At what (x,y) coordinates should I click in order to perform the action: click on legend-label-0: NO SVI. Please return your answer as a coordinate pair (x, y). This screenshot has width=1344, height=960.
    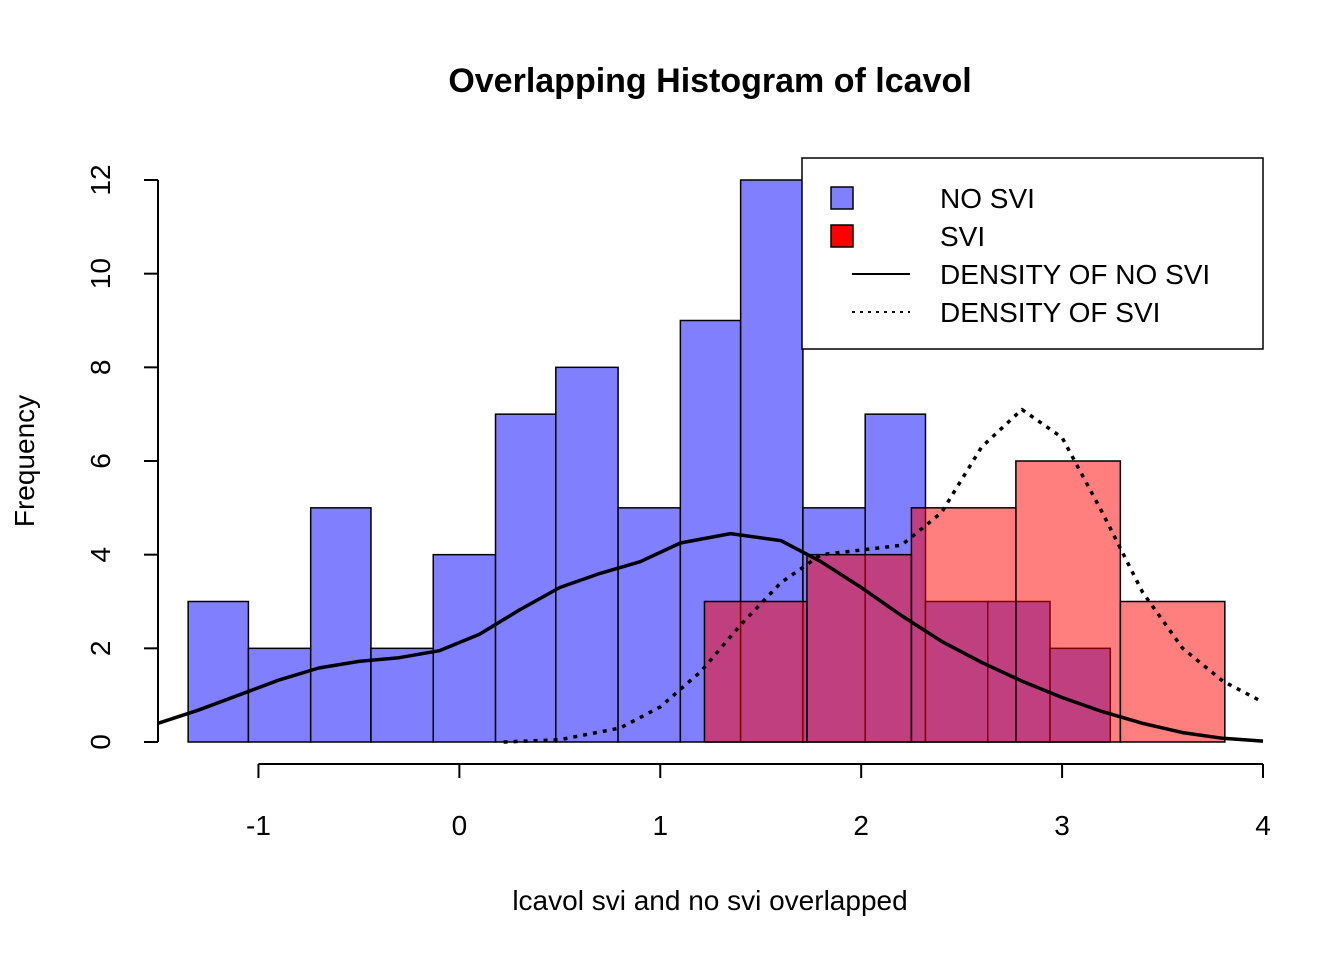
    Looking at the image, I should click on (987, 198).